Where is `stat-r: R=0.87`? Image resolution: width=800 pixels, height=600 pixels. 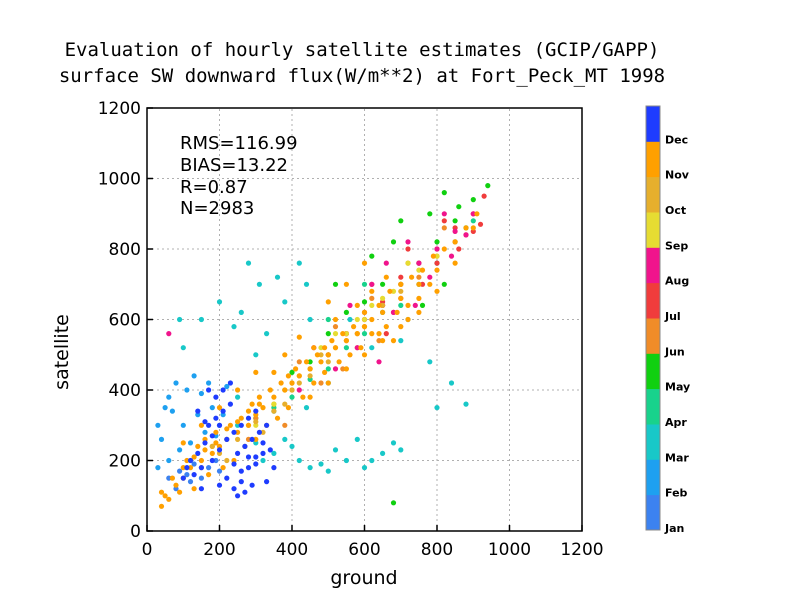 stat-r: R=0.87 is located at coordinates (214, 187).